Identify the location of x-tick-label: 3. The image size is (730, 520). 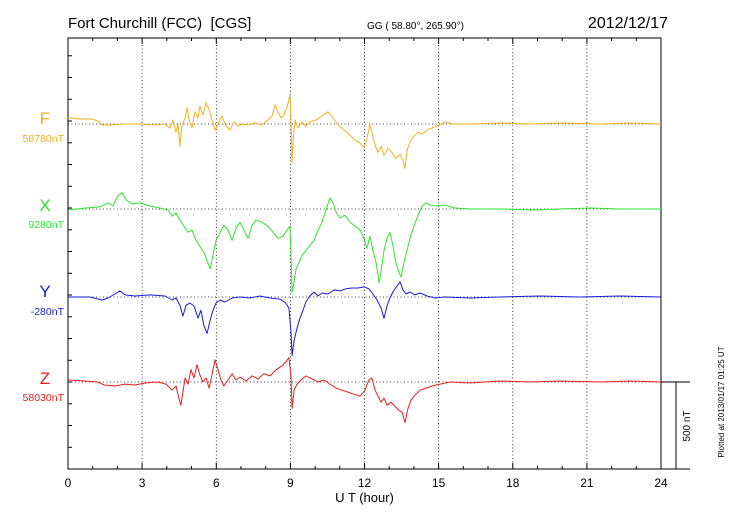
(142, 483).